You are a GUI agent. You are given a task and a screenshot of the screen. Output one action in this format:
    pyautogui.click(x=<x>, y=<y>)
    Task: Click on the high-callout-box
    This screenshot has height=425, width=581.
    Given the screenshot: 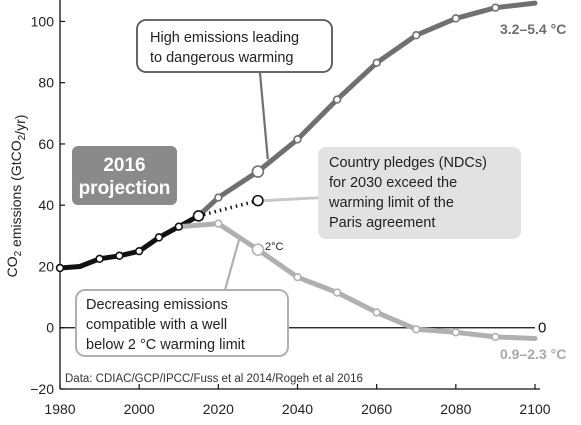 What is the action you would take?
    pyautogui.click(x=234, y=46)
    